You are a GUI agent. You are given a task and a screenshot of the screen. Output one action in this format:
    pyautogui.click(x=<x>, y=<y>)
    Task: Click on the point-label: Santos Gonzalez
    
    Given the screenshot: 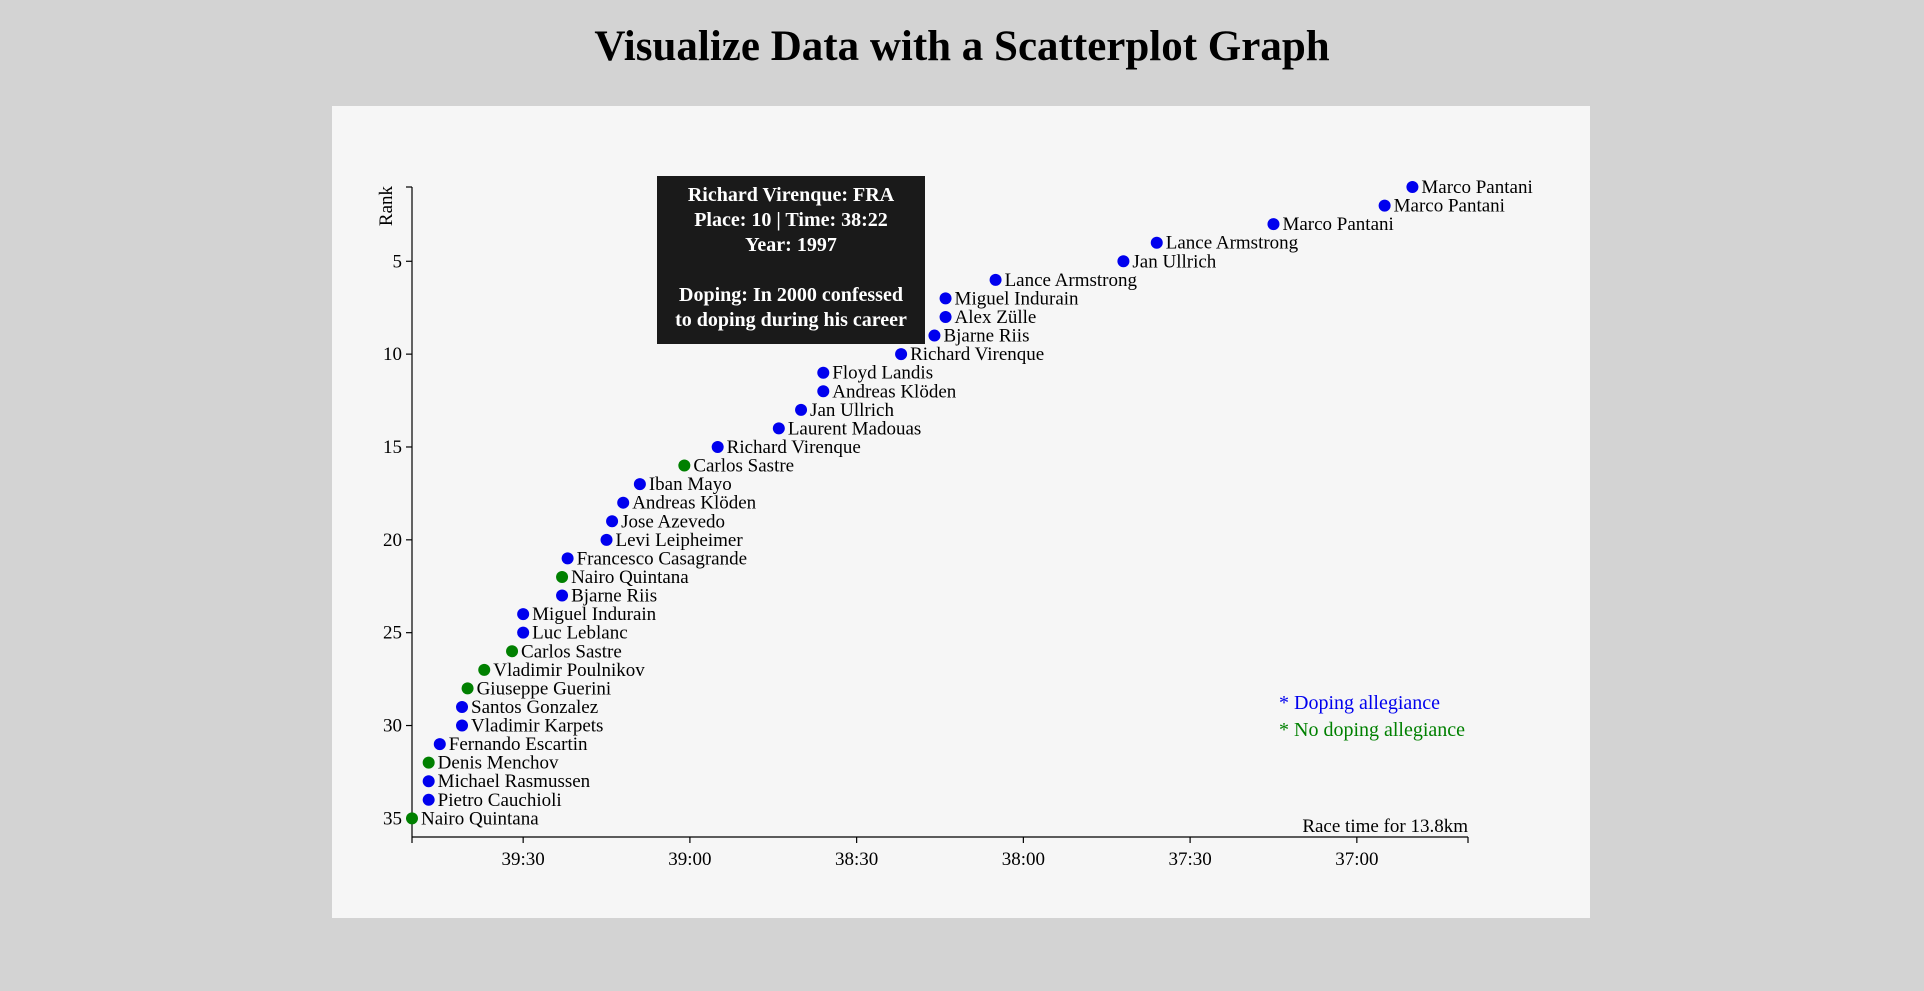 What is the action you would take?
    pyautogui.click(x=534, y=707)
    